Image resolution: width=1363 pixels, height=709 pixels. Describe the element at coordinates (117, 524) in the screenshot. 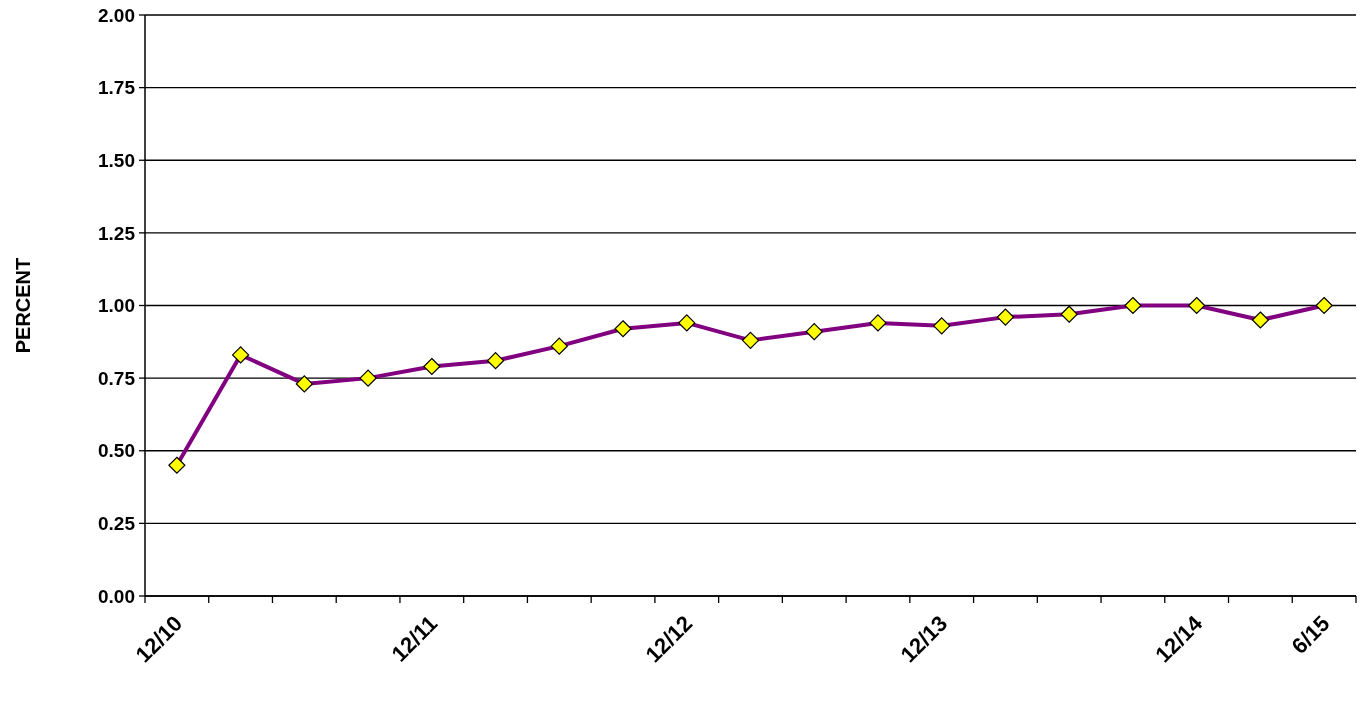

I see `y-tick-label: 0.25` at that location.